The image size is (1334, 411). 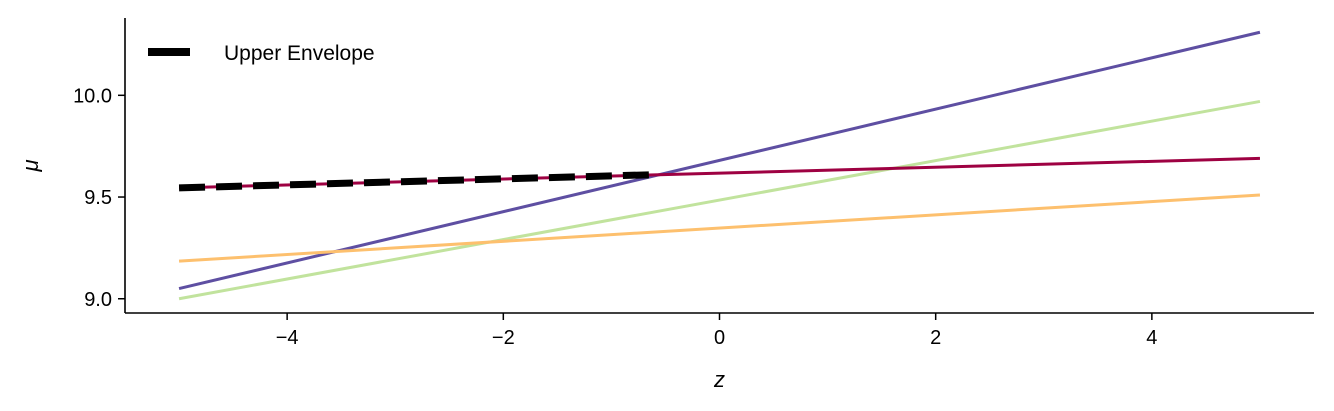 I want to click on x-tick-label: 2, so click(x=935, y=338).